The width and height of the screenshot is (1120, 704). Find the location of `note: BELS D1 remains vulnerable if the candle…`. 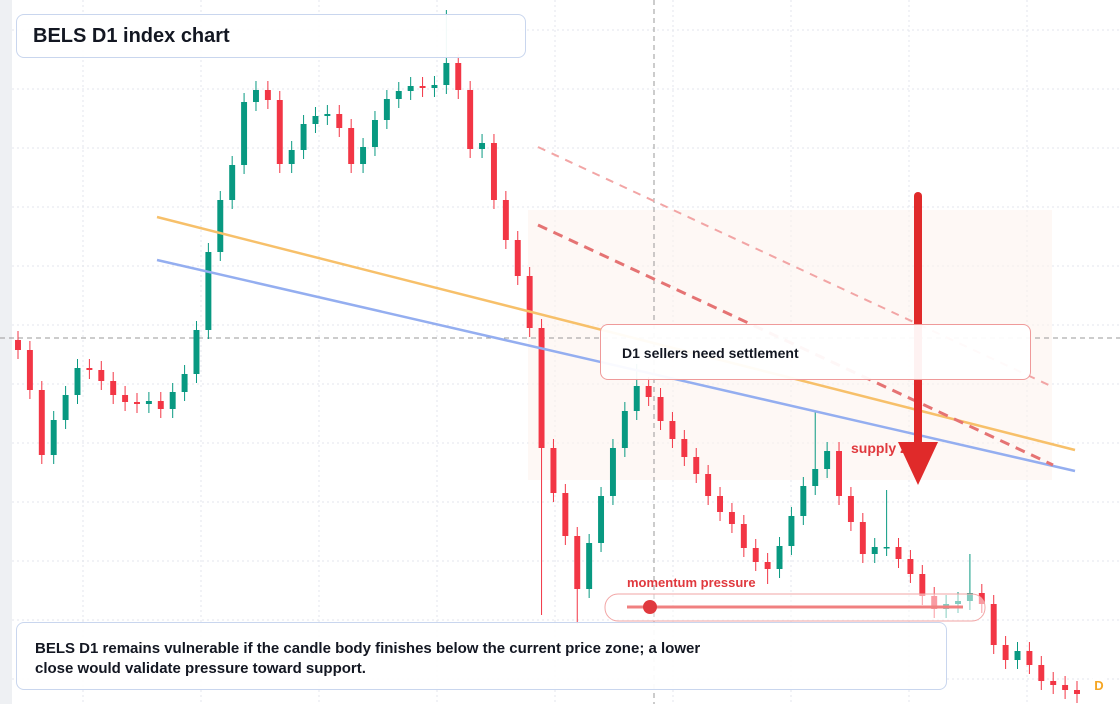

note: BELS D1 remains vulnerable if the candle… is located at coordinates (368, 658).